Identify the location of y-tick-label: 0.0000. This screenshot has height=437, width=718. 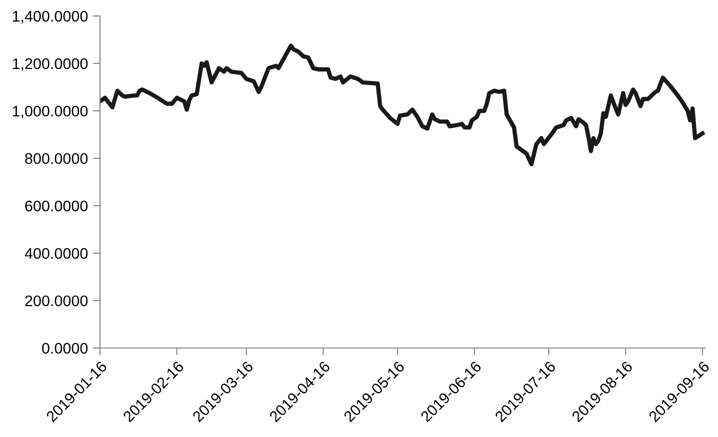
(65, 348).